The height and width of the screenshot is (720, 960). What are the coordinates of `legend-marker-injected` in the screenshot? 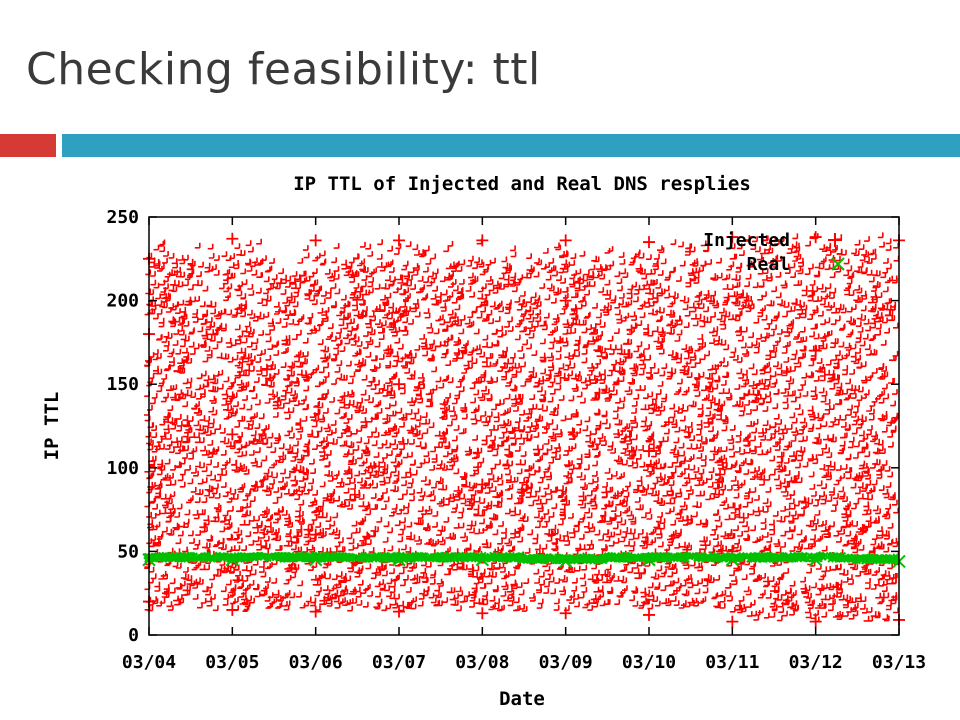 It's located at (835, 240).